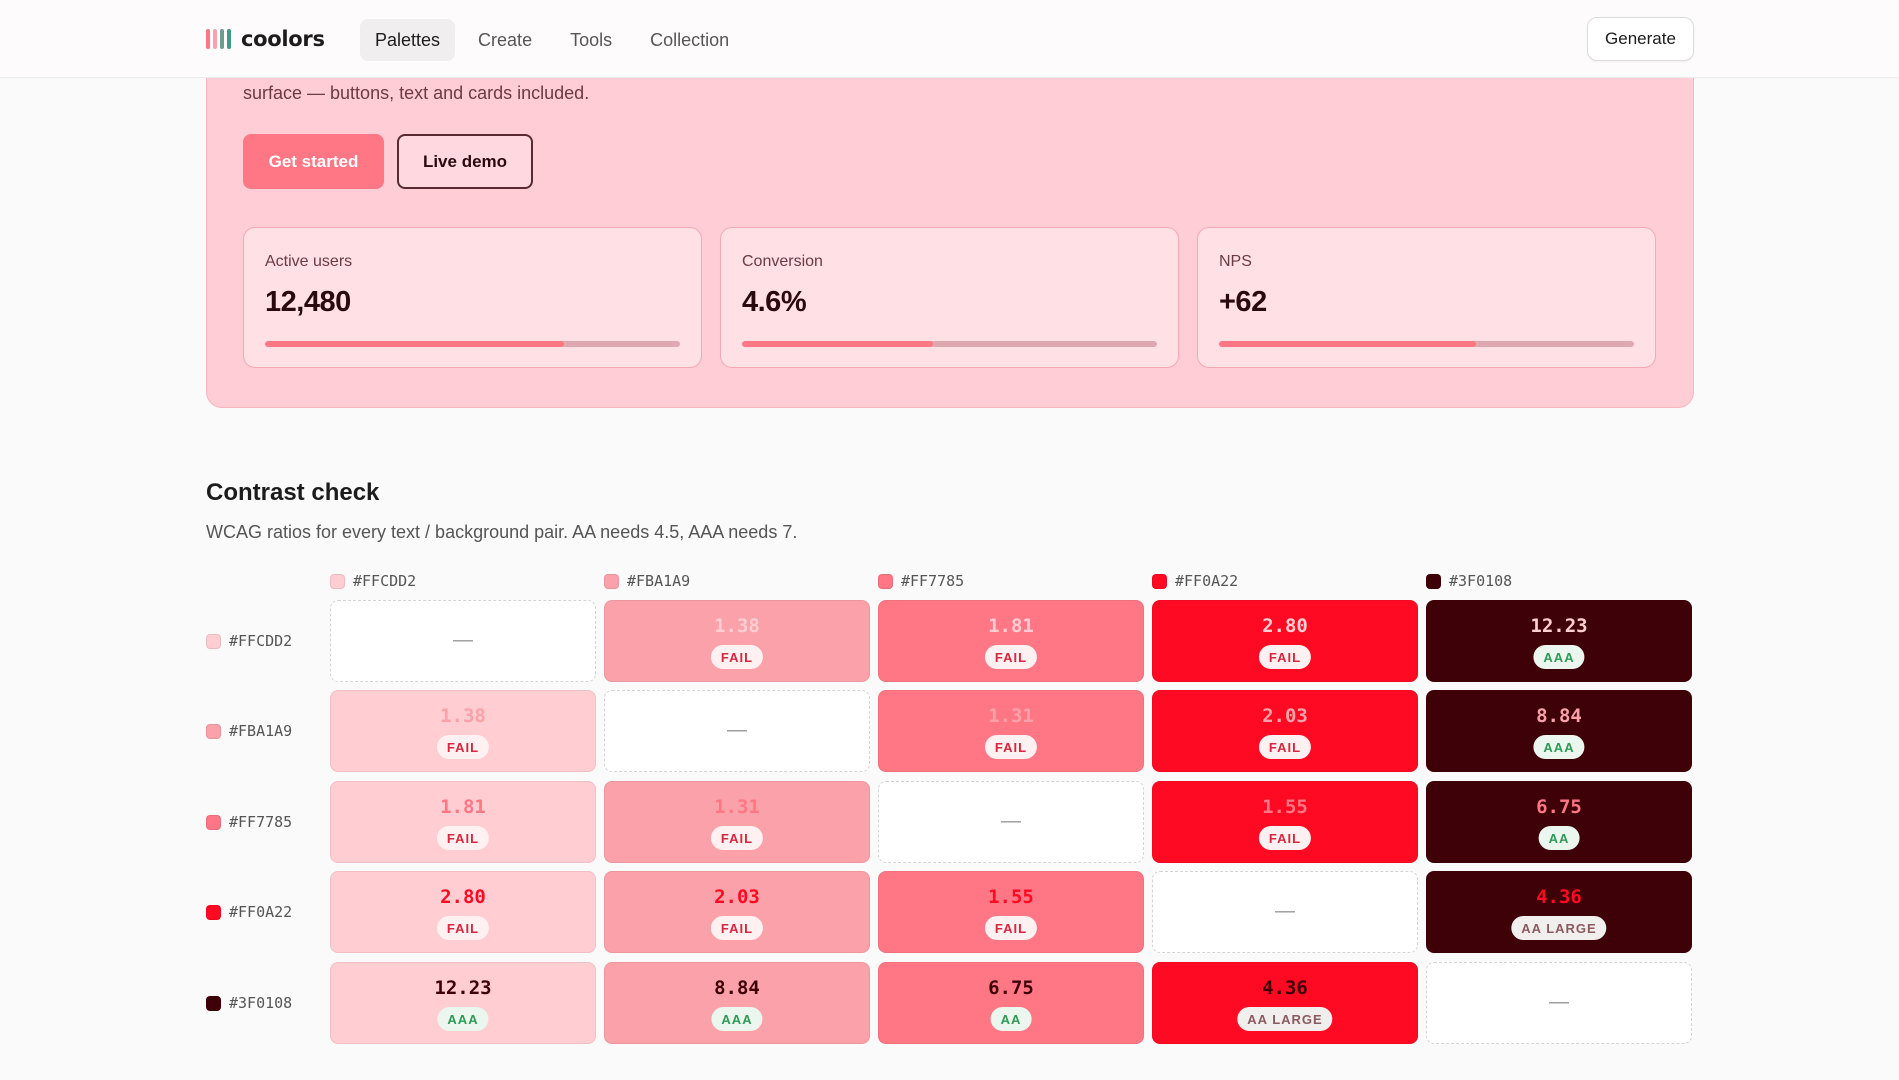 This screenshot has height=1080, width=1899. I want to click on stat-value: +62, so click(1243, 302).